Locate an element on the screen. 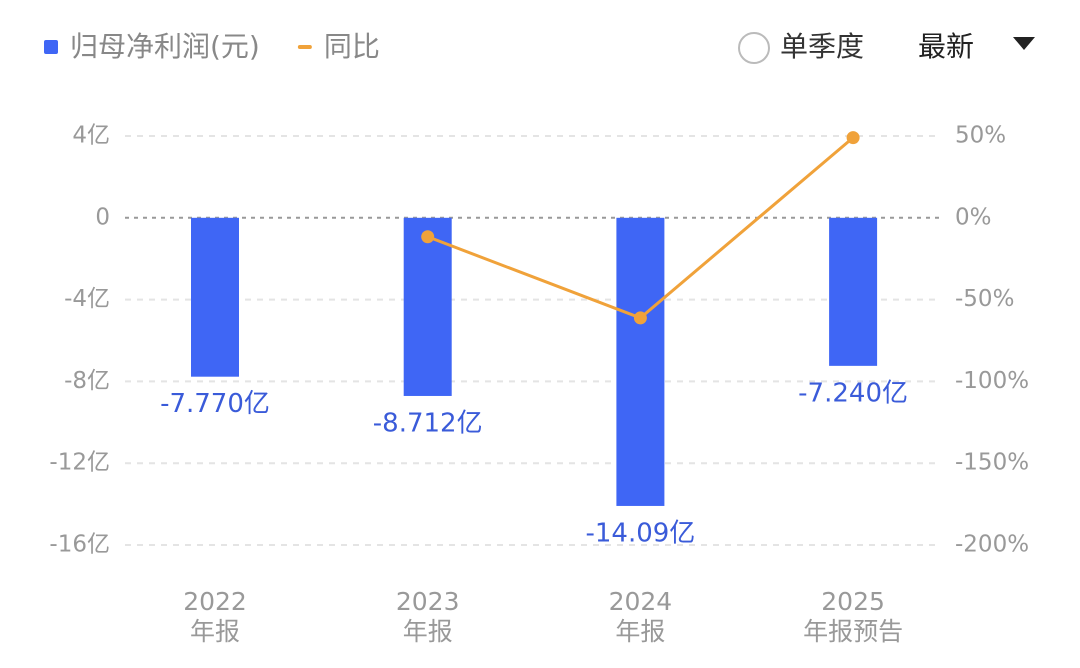  value-label: -14.09亿 is located at coordinates (640, 533).